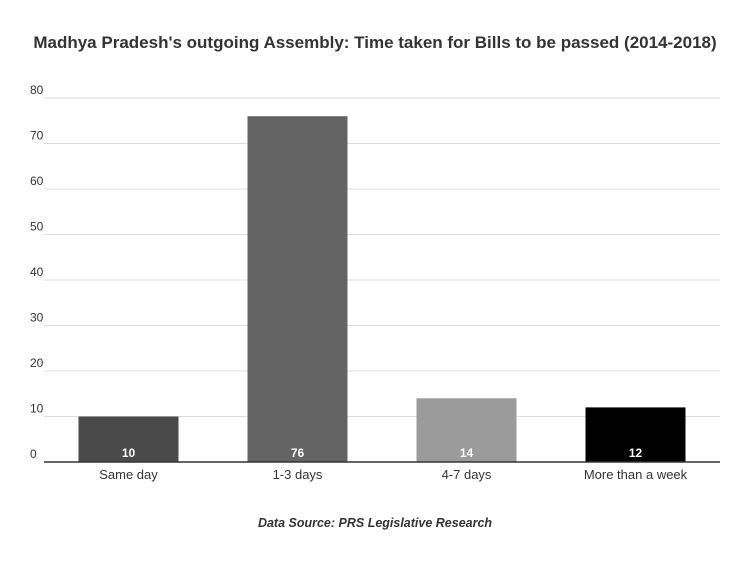 The width and height of the screenshot is (750, 563). I want to click on bar-value-label: 10, so click(129, 453).